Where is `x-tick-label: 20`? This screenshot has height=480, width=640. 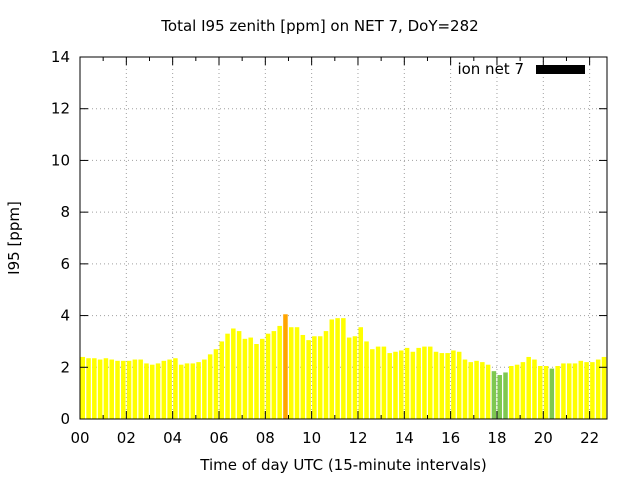
x-tick-label: 20 is located at coordinates (543, 438).